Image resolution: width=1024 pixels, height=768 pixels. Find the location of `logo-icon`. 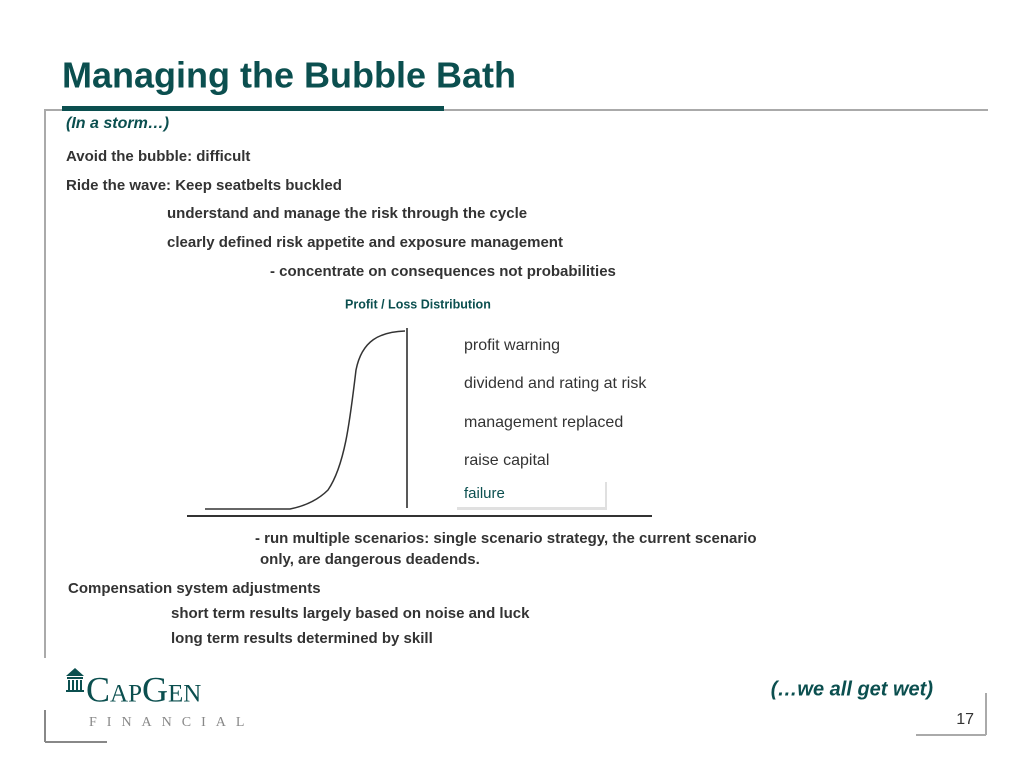

logo-icon is located at coordinates (75, 680).